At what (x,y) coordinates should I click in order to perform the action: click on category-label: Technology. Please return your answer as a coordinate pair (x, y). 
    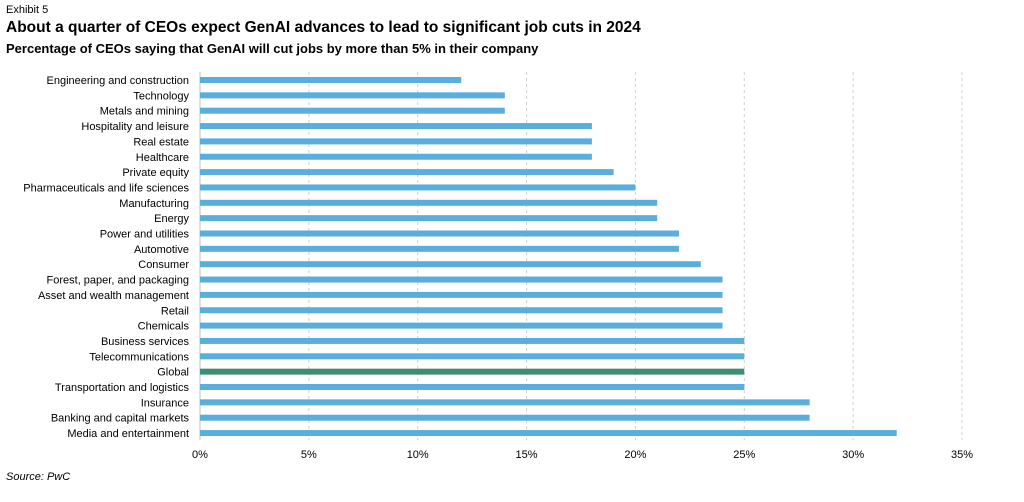
    Looking at the image, I should click on (161, 96).